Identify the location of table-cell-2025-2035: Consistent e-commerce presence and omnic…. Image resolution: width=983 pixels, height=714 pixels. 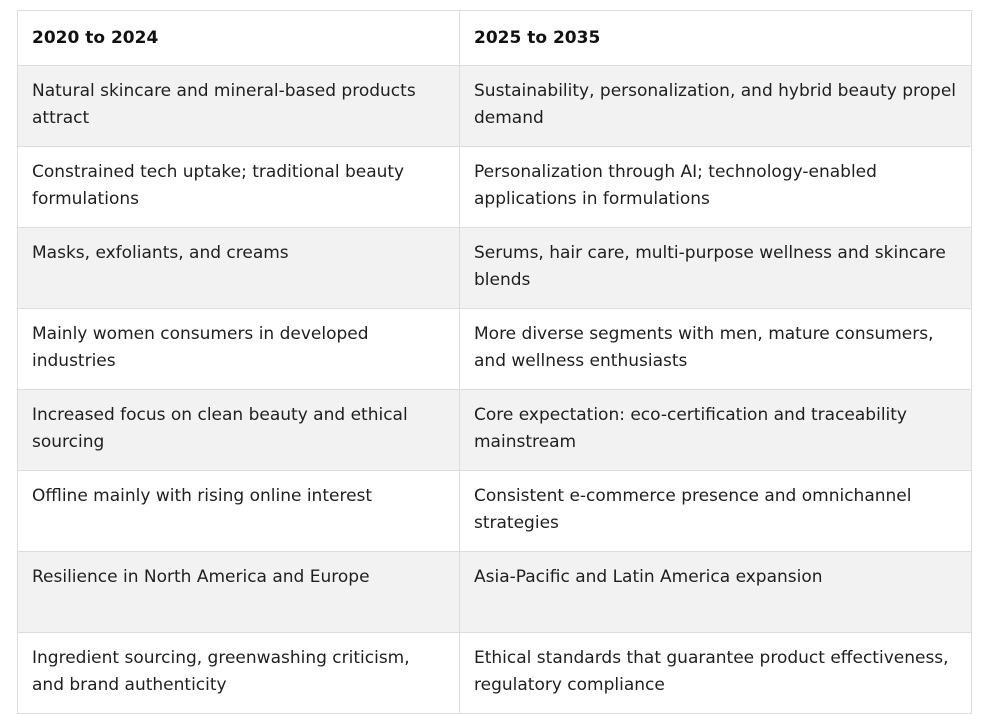
(715, 511).